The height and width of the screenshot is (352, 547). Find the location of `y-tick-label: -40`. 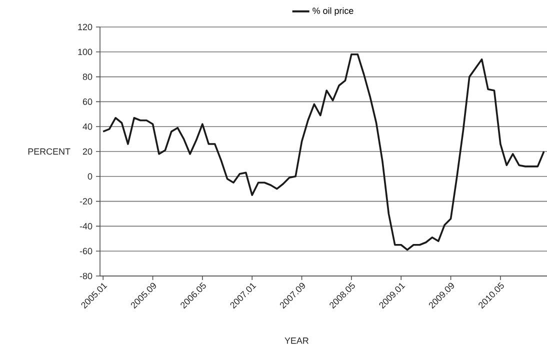

y-tick-label: -40 is located at coordinates (86, 226).